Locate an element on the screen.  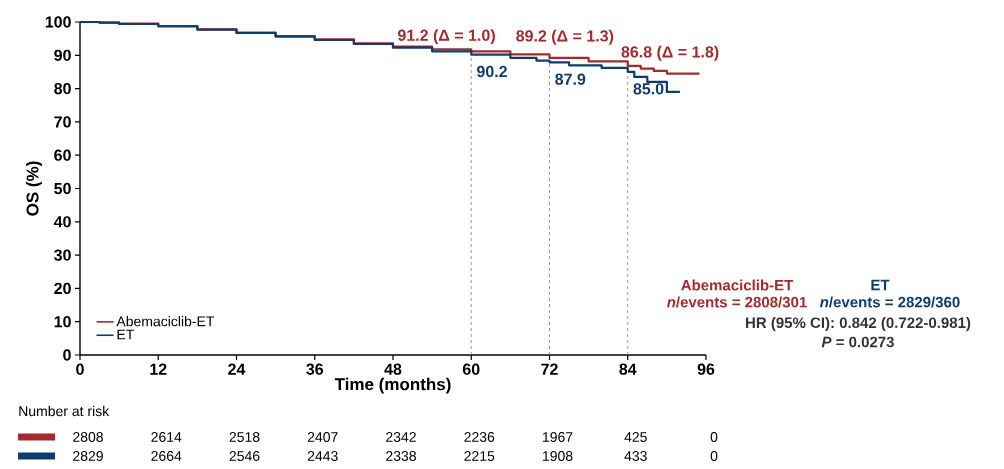
y-tick-label: 90 is located at coordinates (62, 55).